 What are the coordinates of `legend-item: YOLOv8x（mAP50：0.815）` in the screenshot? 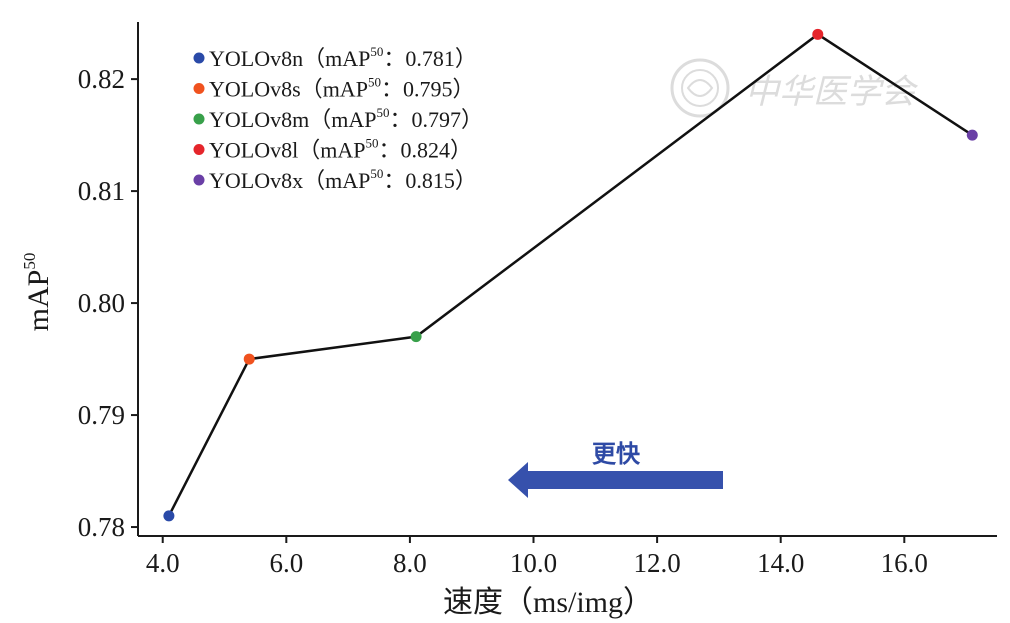 It's located at (335, 179).